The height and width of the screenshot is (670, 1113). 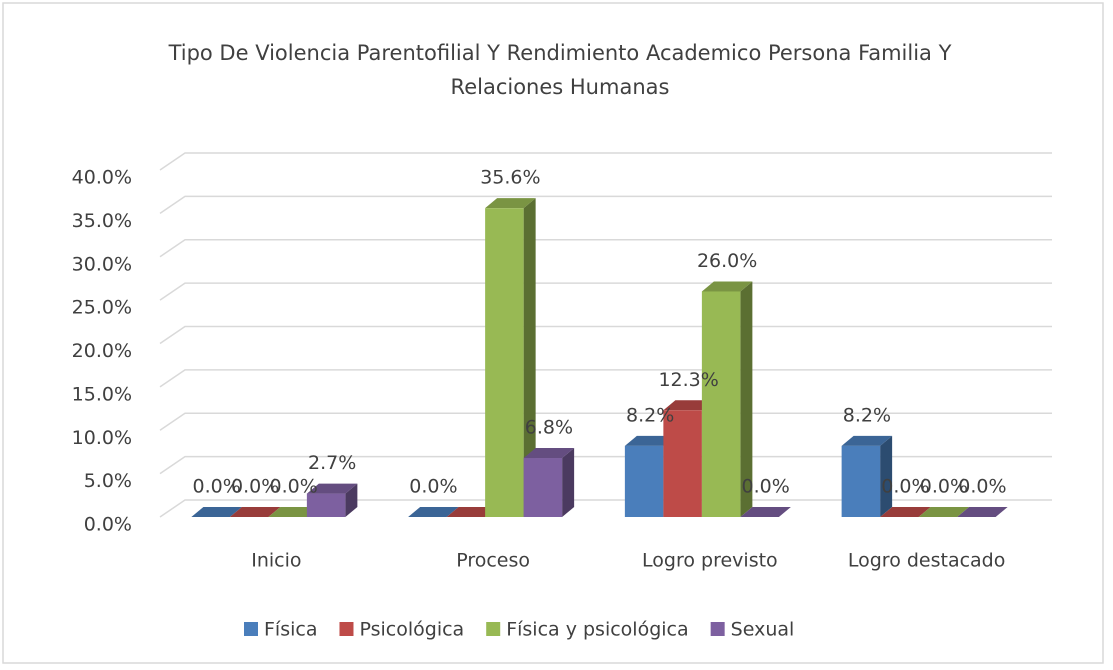 I want to click on y-tick-label: 25.0%, so click(x=102, y=308).